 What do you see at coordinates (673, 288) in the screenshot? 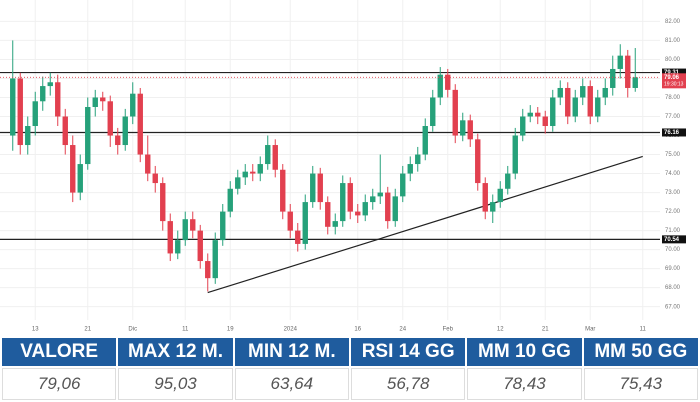
I see `y-tick-label: 68.00` at bounding box center [673, 288].